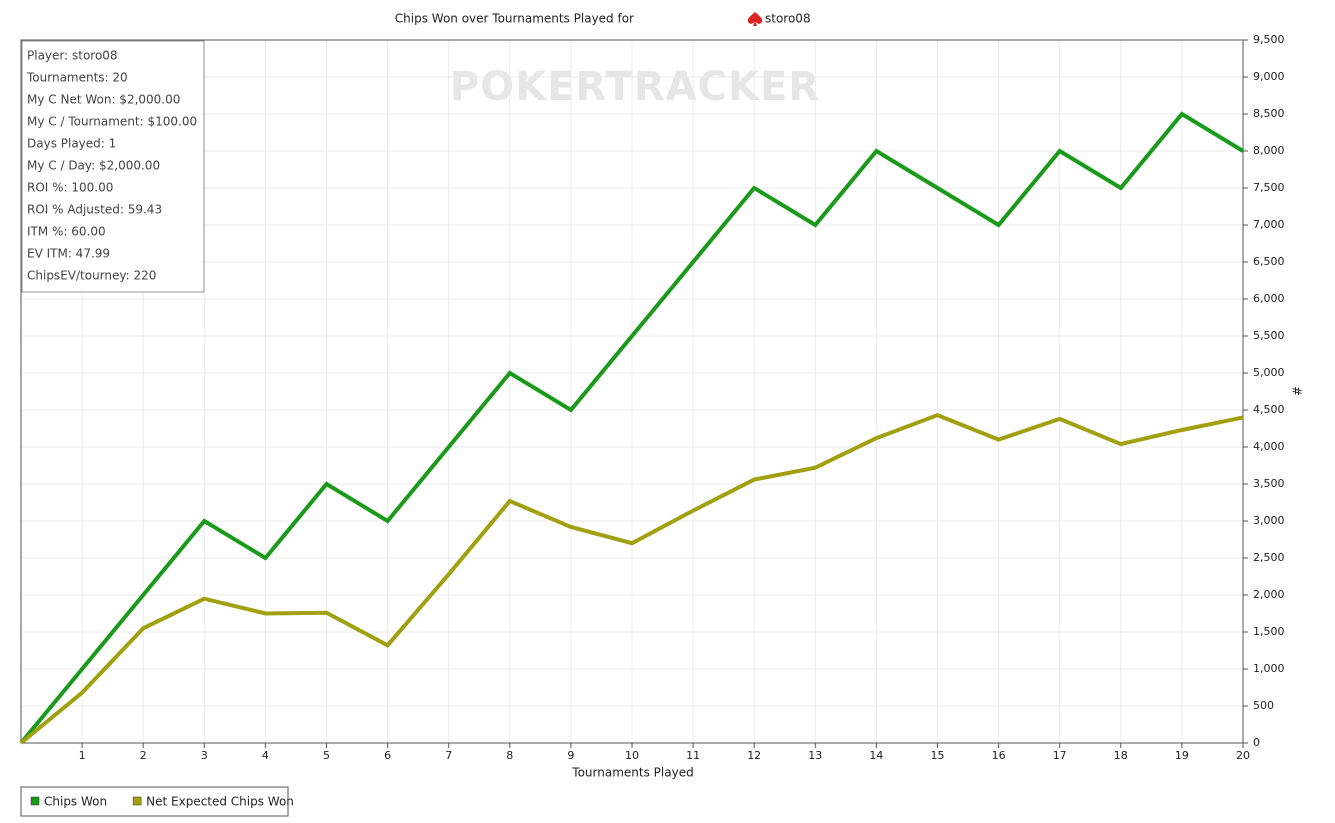 The width and height of the screenshot is (1335, 823). Describe the element at coordinates (570, 755) in the screenshot. I see `x-tick-label: 9` at that location.